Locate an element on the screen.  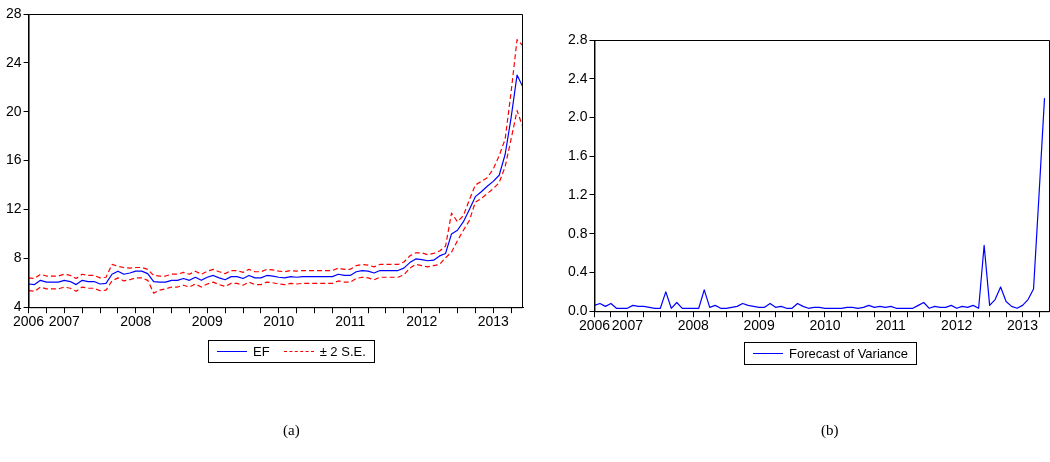
legend-label: EF is located at coordinates (261, 351).